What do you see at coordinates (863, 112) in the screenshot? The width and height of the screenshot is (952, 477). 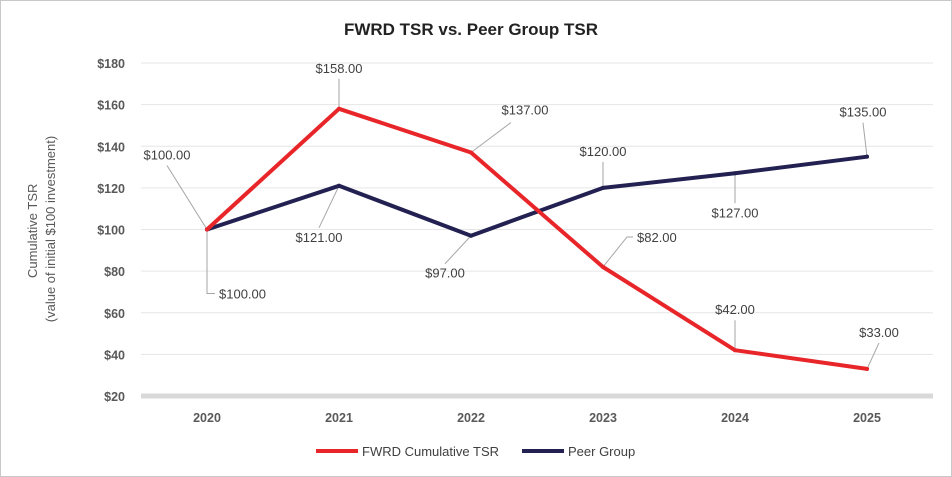 I see `data-label-peer-group: $135.00` at bounding box center [863, 112].